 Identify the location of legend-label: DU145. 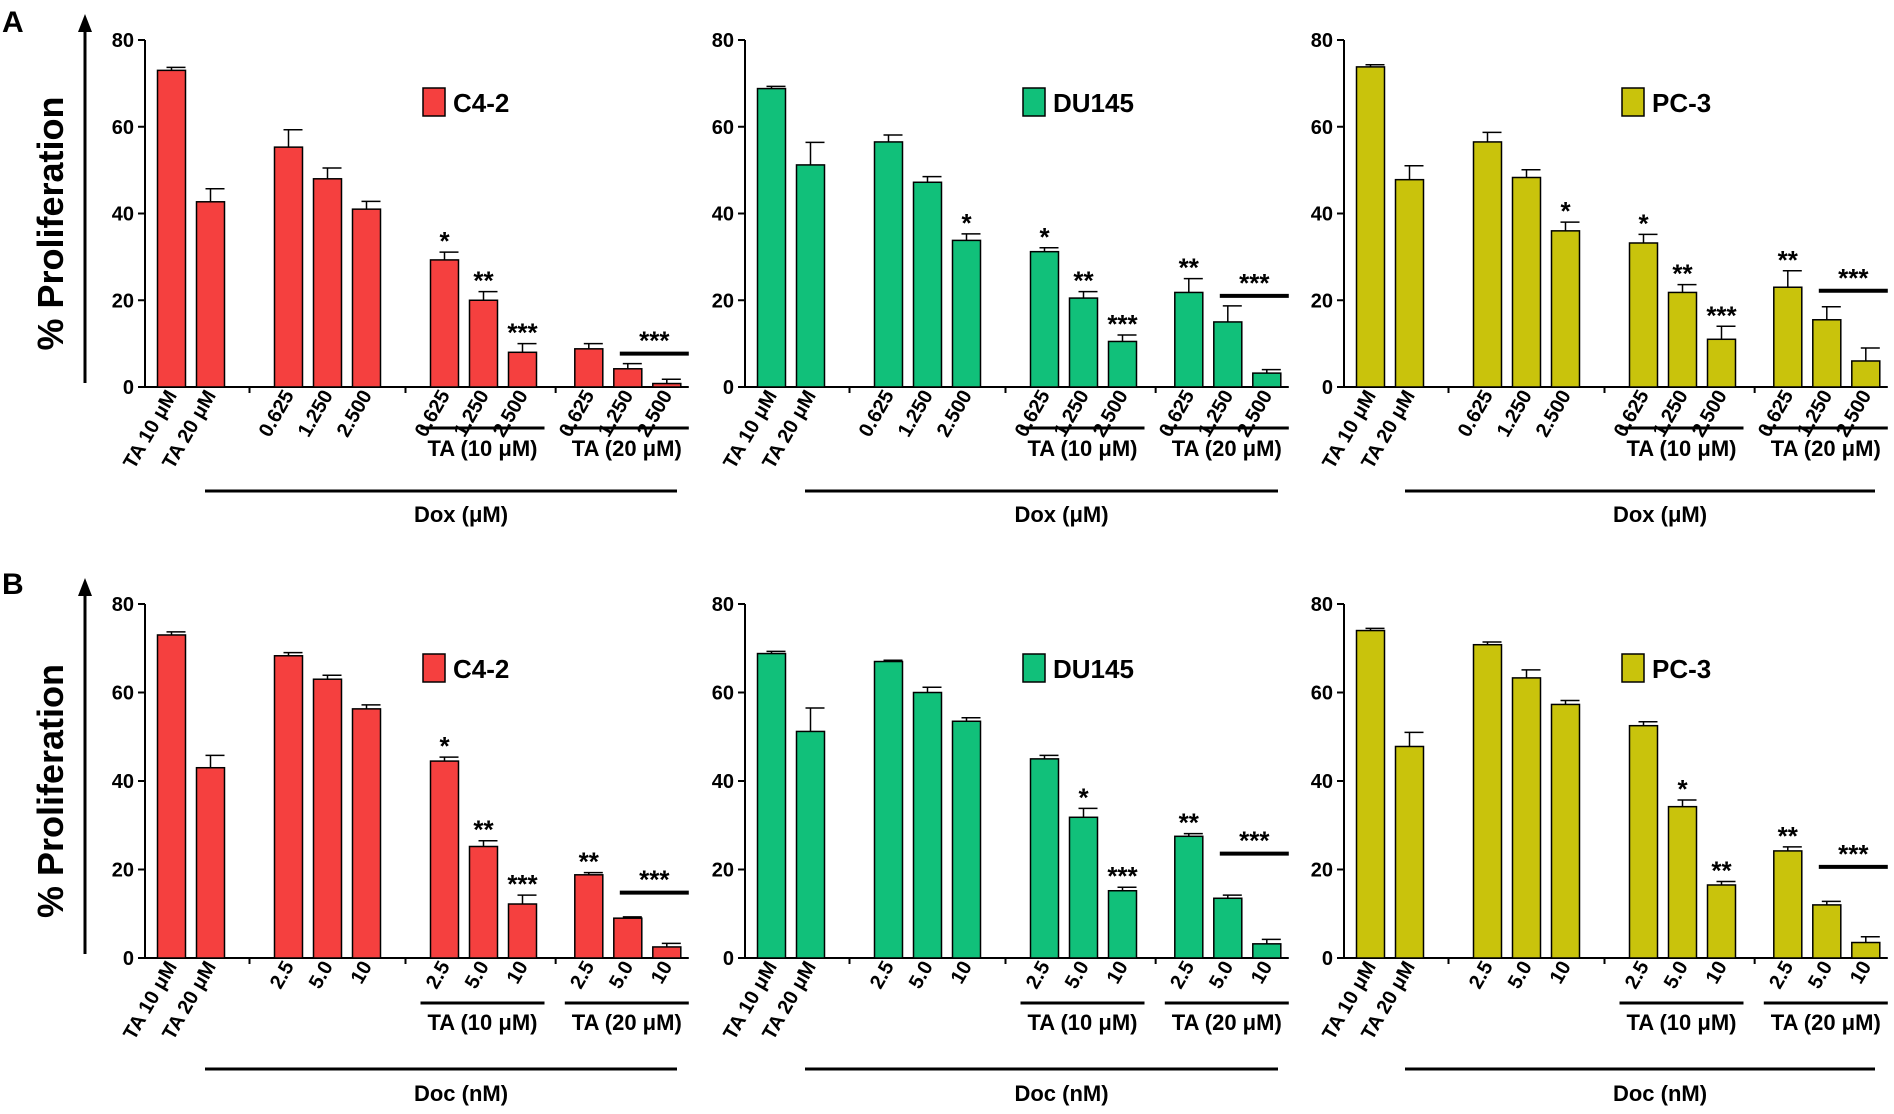
(1093, 103).